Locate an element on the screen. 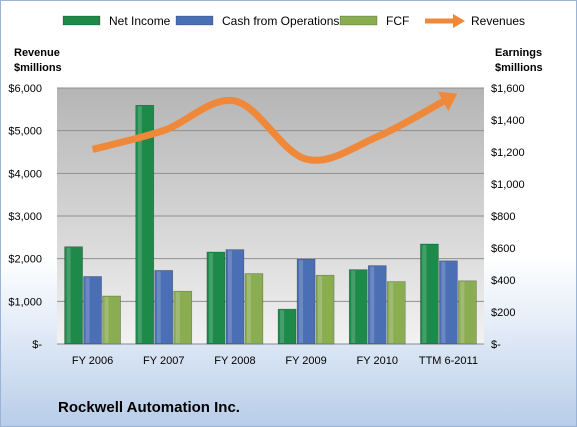 The height and width of the screenshot is (427, 577). left-tick-label: $4,000 is located at coordinates (25, 174).